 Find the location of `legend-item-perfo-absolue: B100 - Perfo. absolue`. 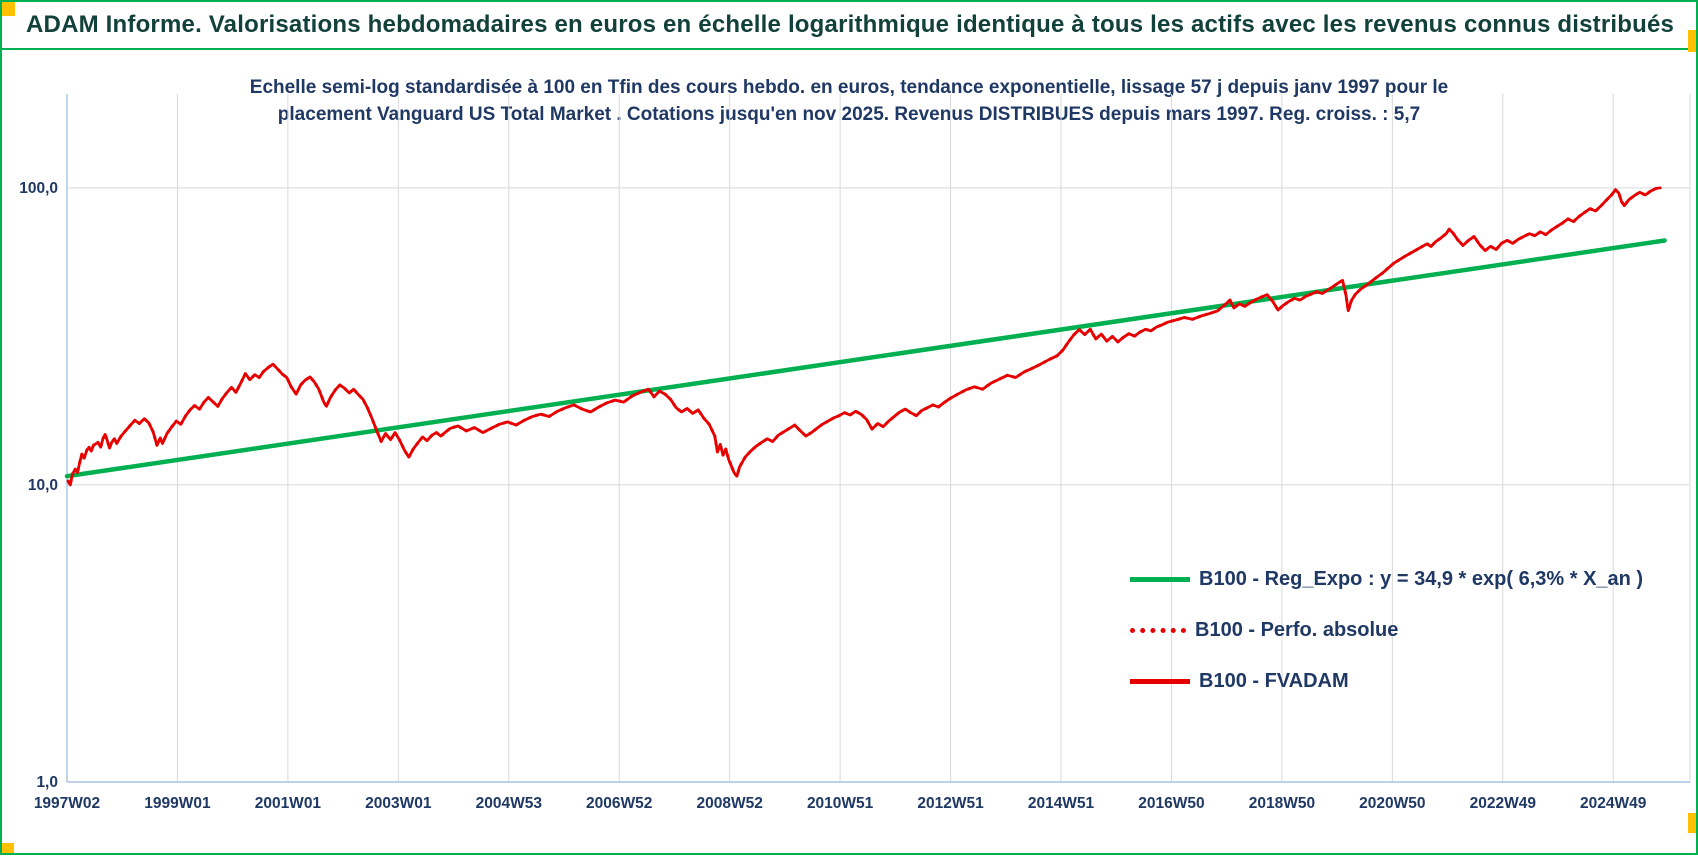

legend-item-perfo-absolue: B100 - Perfo. absolue is located at coordinates (1386, 630).